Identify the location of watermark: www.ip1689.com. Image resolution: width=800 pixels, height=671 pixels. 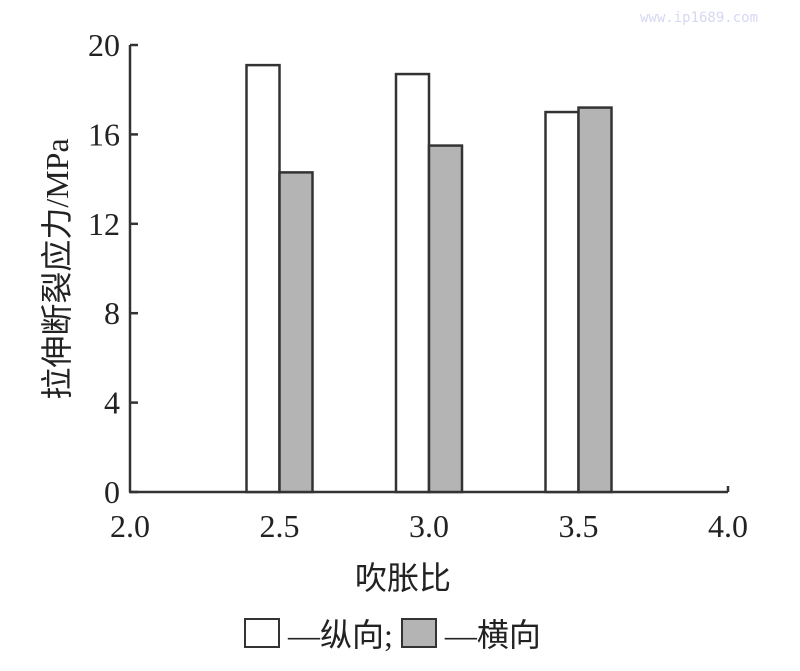
(699, 18).